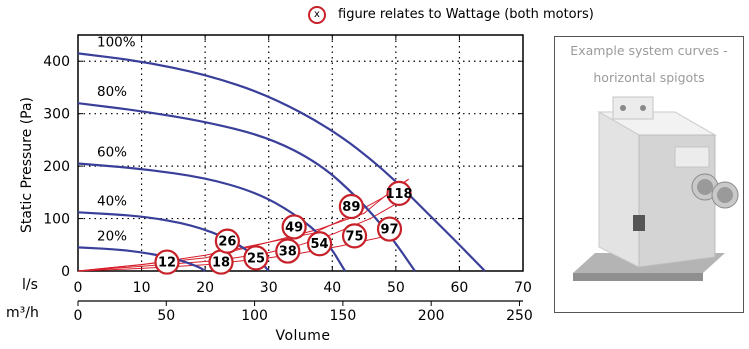  I want to click on x-tick-label-ls: 50, so click(396, 288).